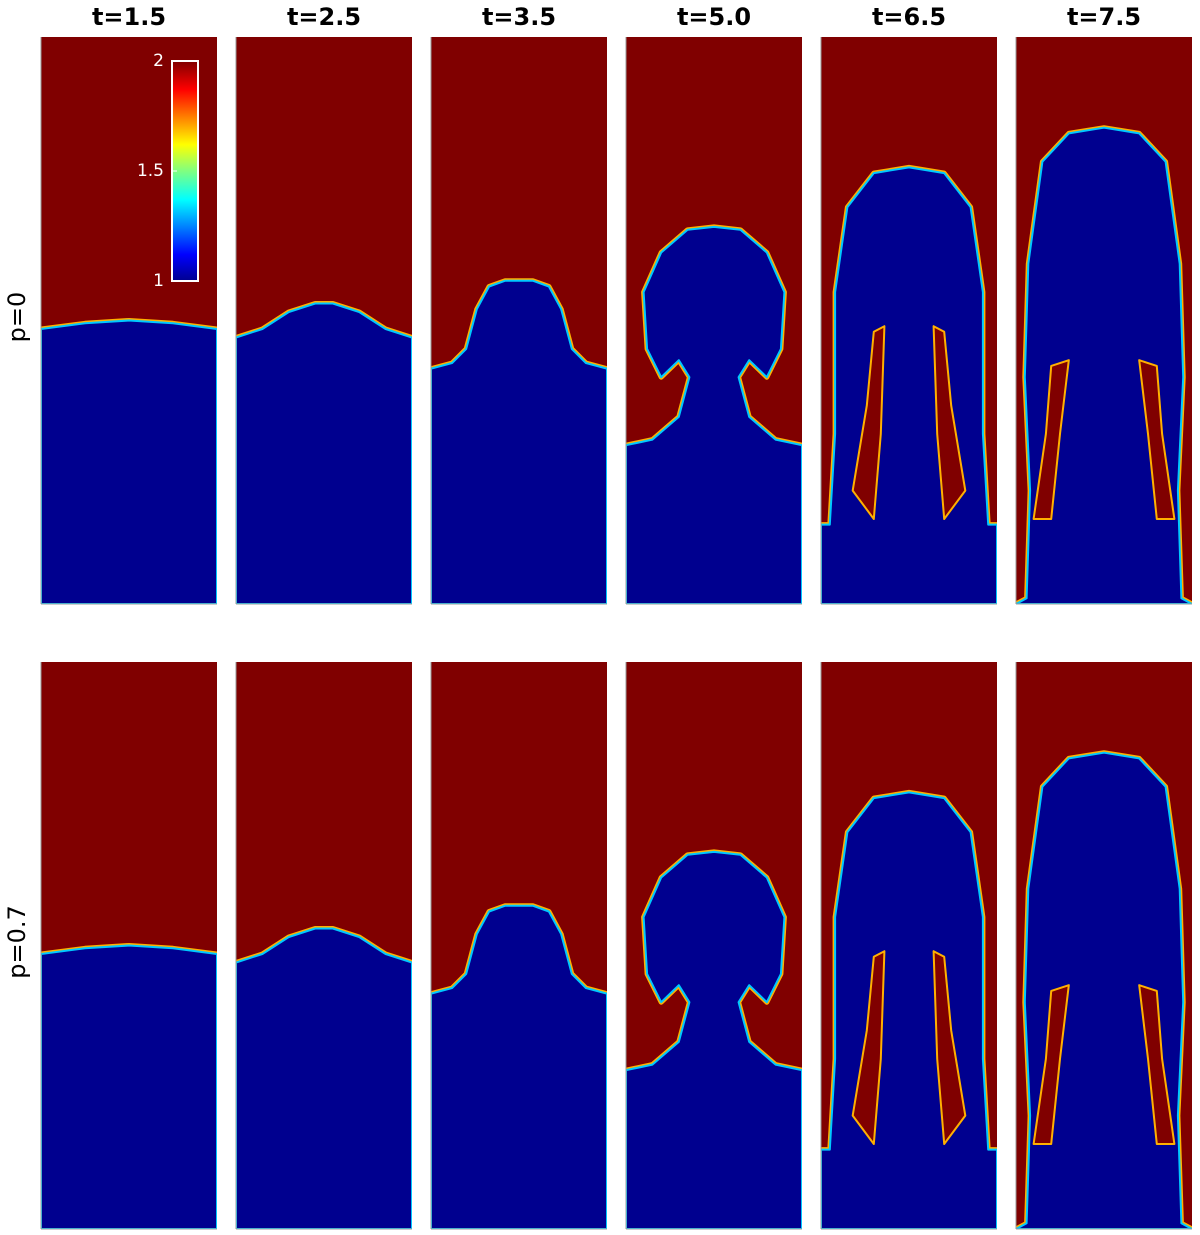 This screenshot has height=1235, width=1200. What do you see at coordinates (17, 317) in the screenshot?
I see `row-label: p=0` at bounding box center [17, 317].